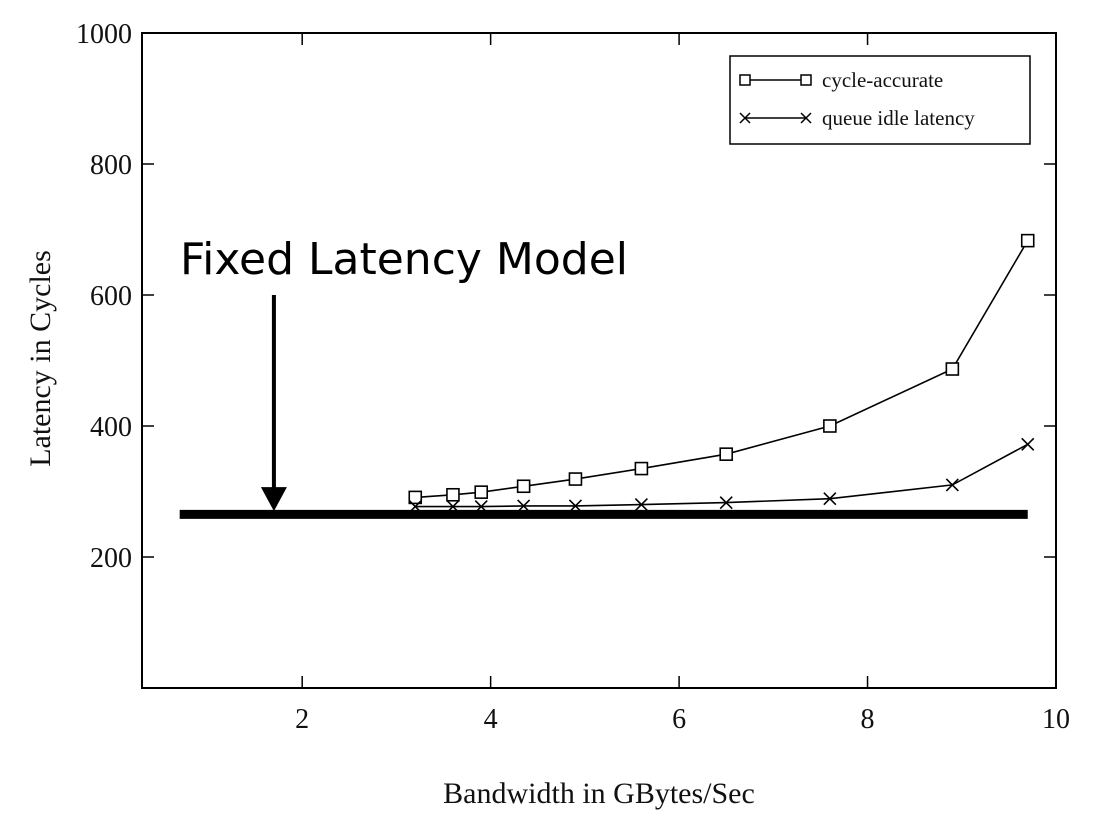  What do you see at coordinates (111, 558) in the screenshot?
I see `y-tick-label: 200` at bounding box center [111, 558].